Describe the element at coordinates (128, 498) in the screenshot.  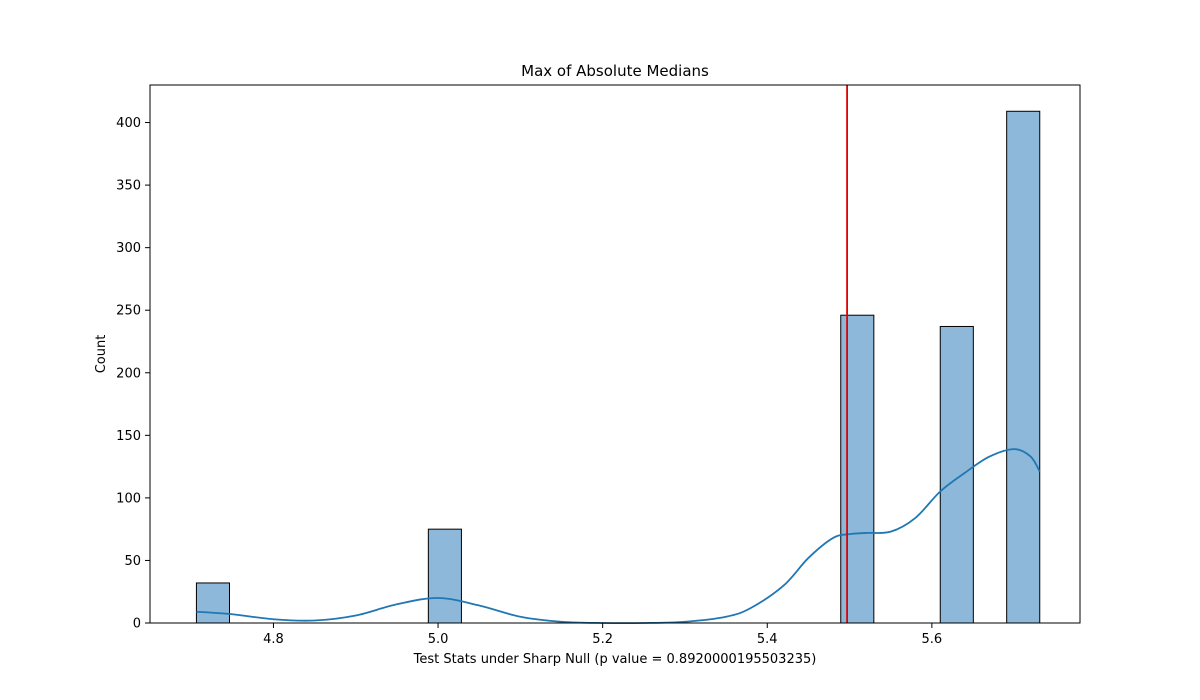
I see `y-tick-label: 100` at that location.